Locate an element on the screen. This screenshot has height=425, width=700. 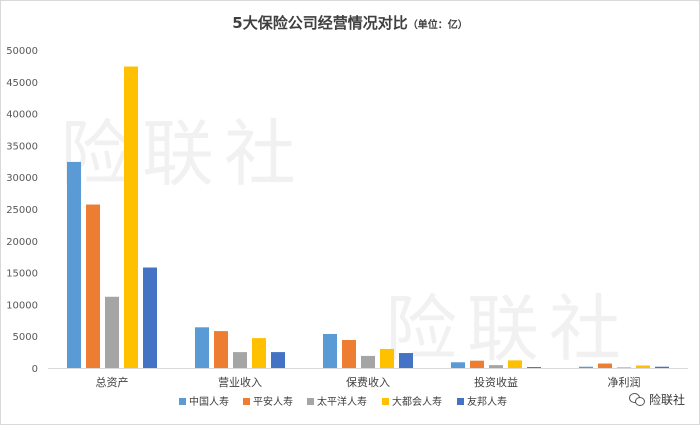
chart-title: 5大保险公司经营情况对比（单位：亿） is located at coordinates (350, 22).